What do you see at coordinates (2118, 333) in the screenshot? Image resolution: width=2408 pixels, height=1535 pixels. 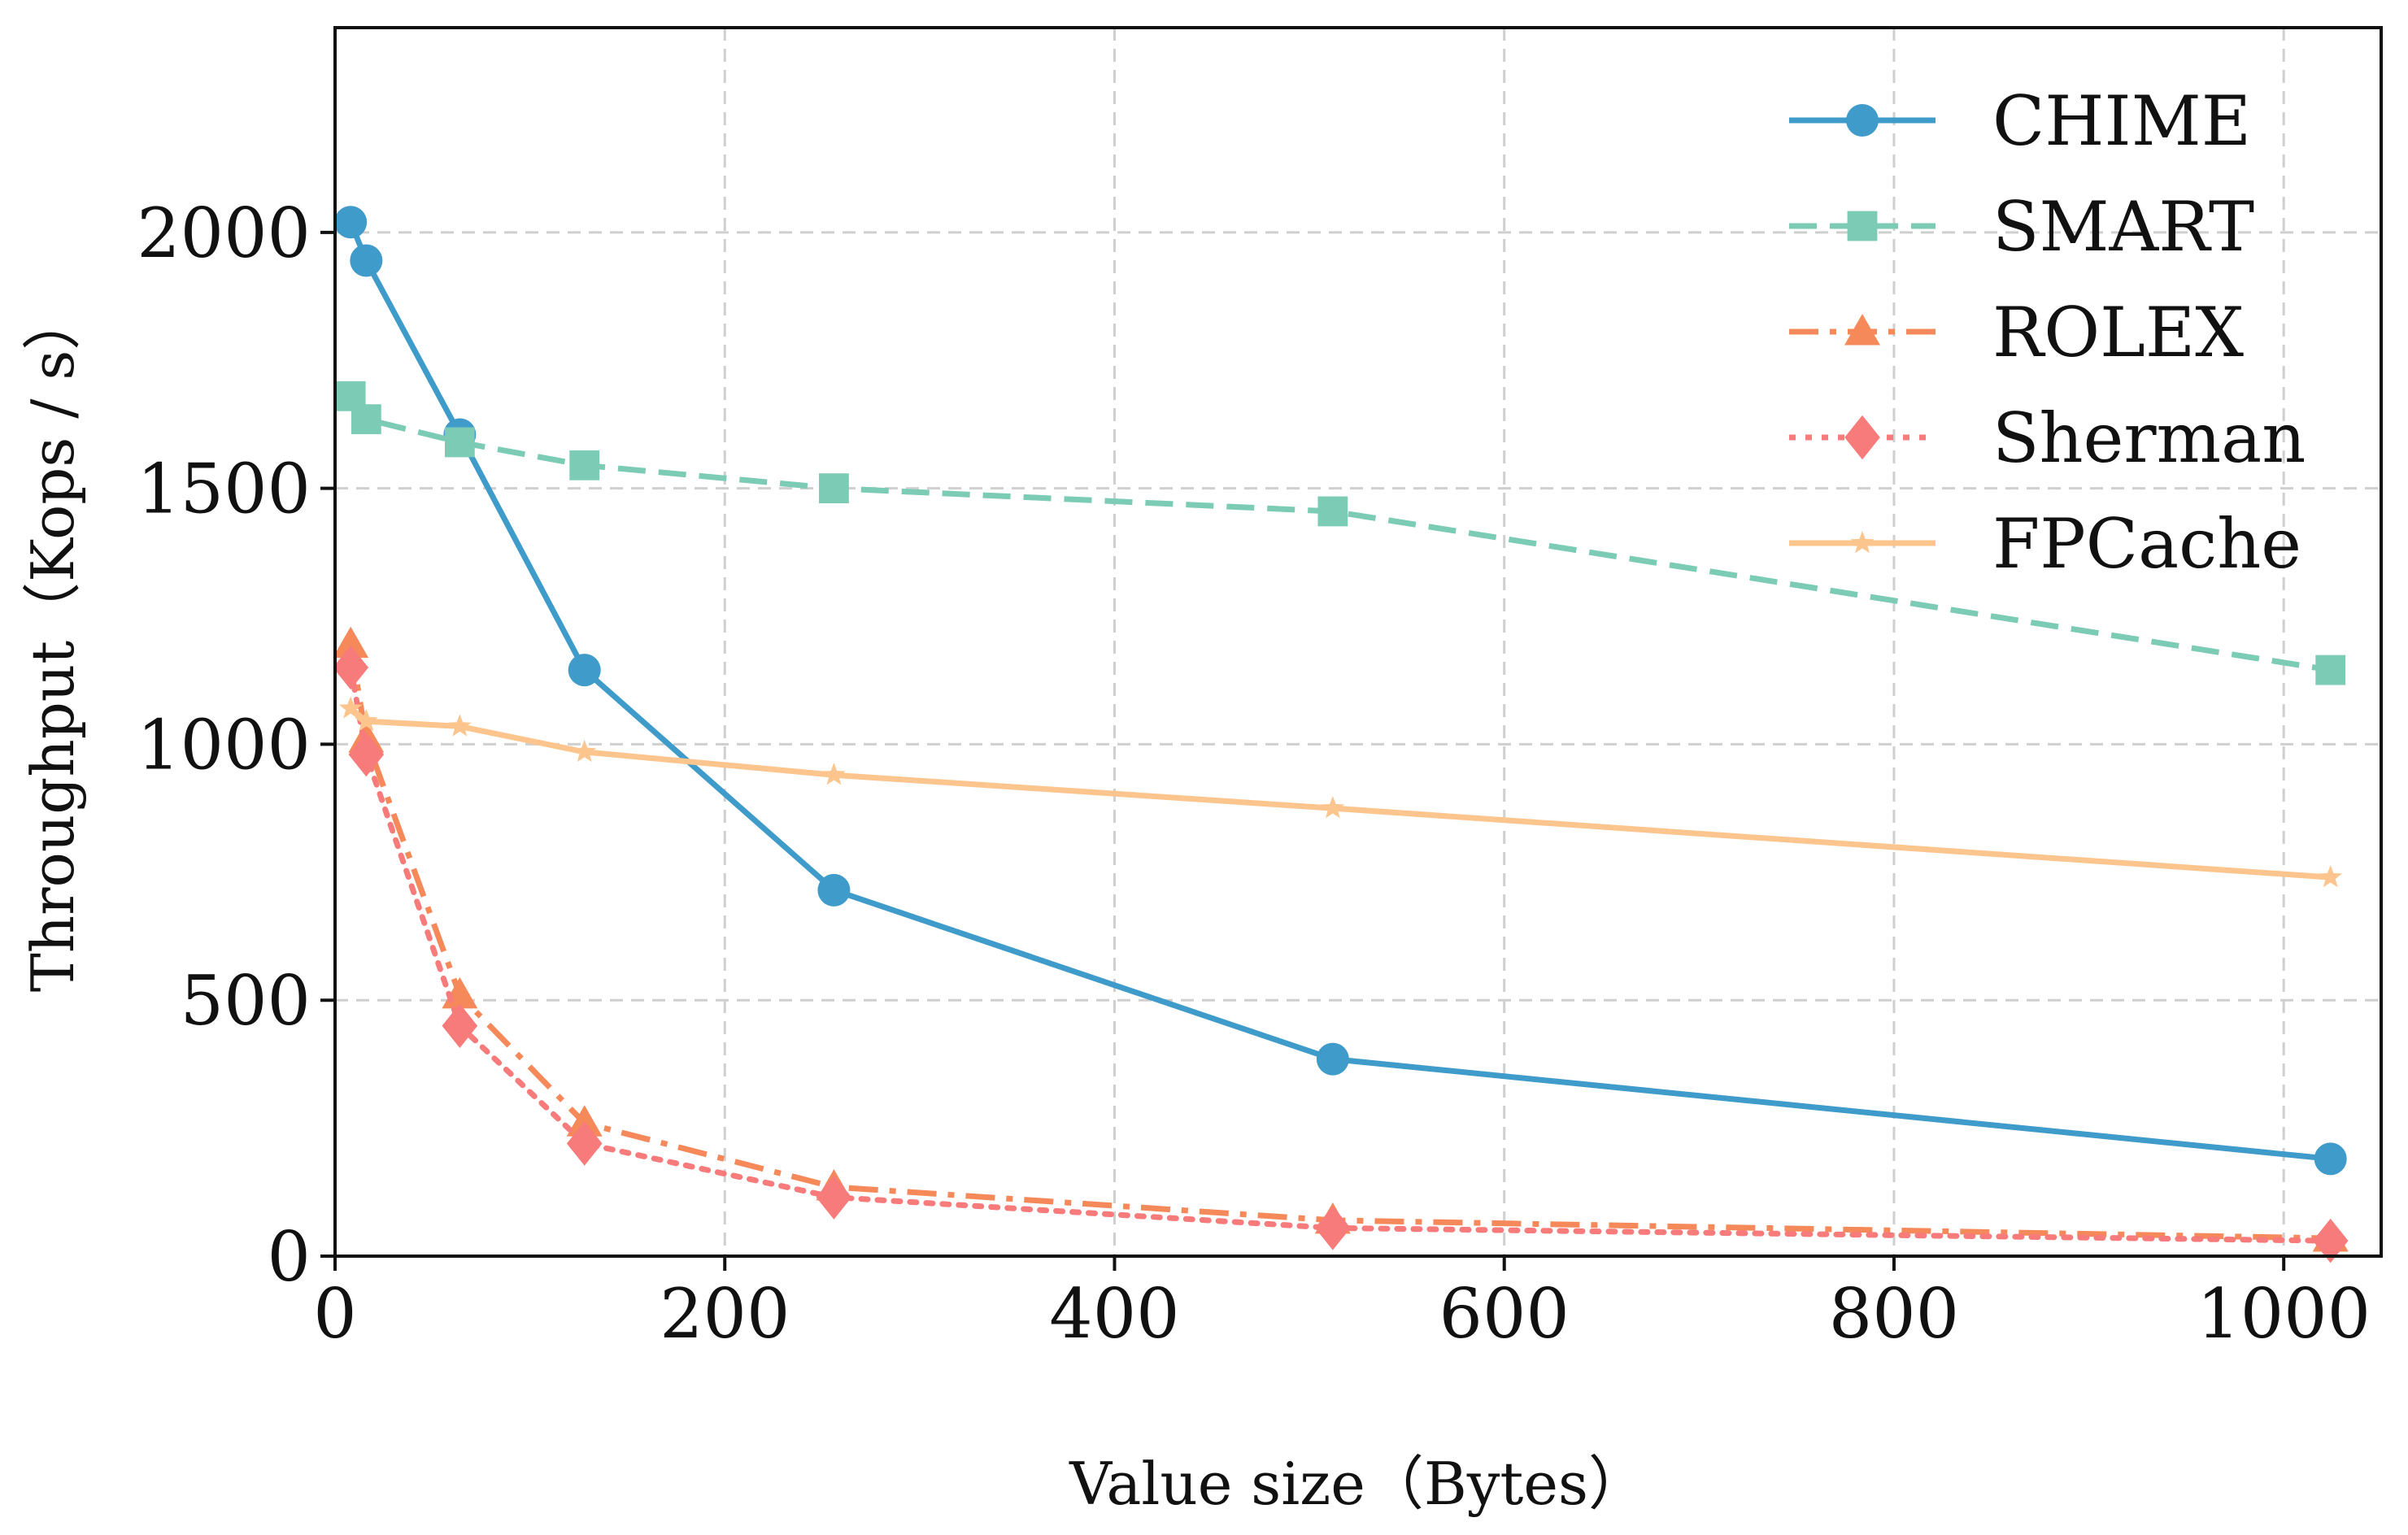 I see `legend-label: ROLEX` at bounding box center [2118, 333].